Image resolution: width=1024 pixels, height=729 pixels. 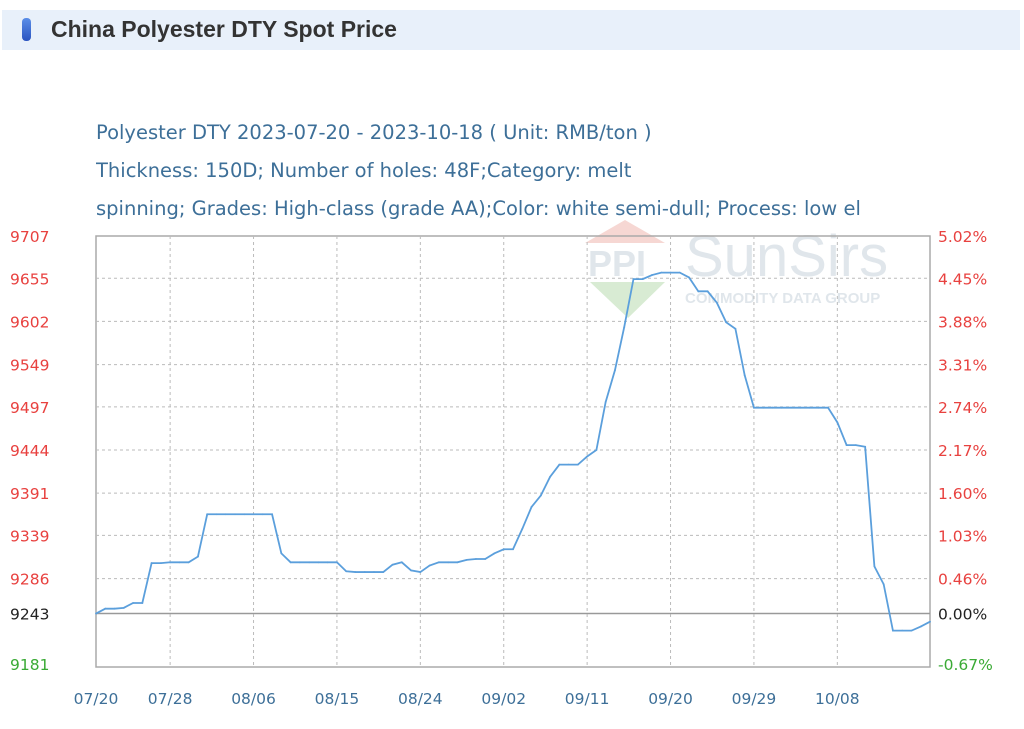 What do you see at coordinates (786, 256) in the screenshot?
I see `watermark-brand: SunSirs` at bounding box center [786, 256].